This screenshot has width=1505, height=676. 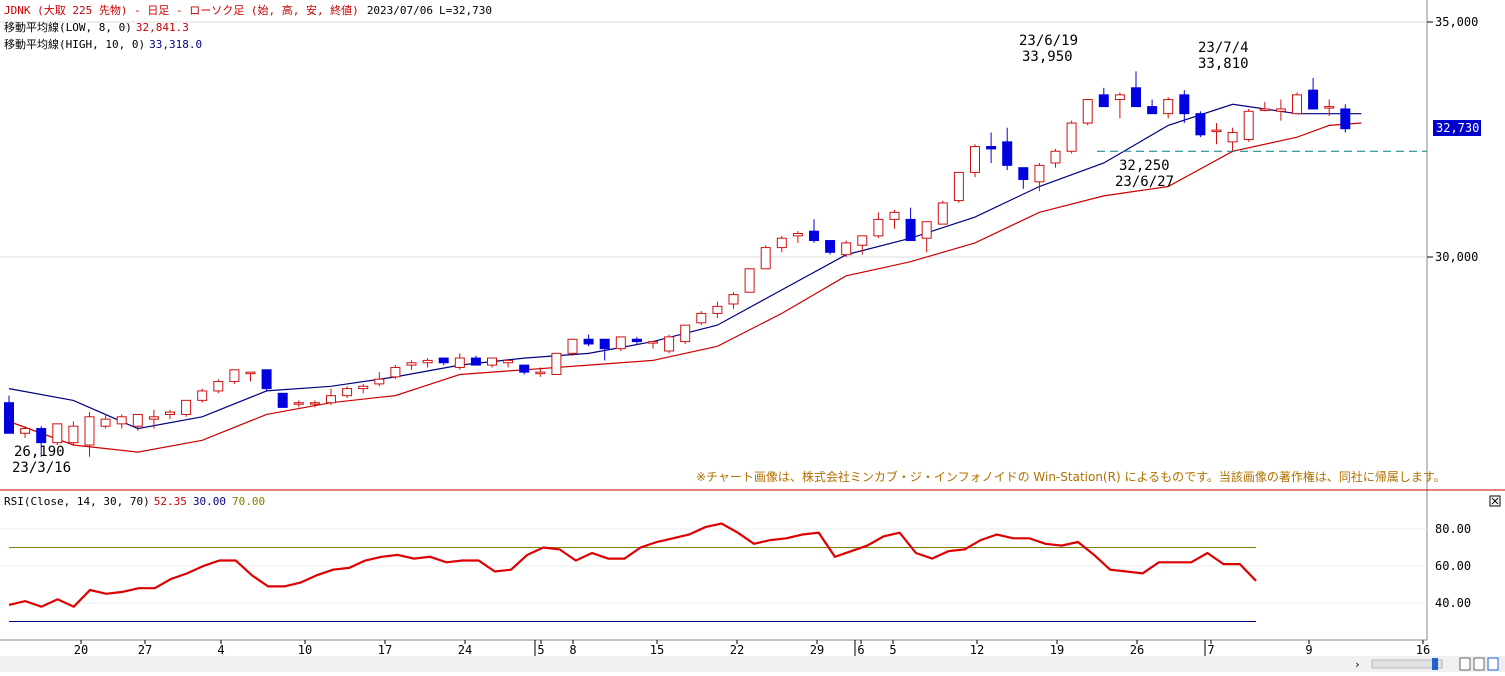 What do you see at coordinates (1493, 664) in the screenshot?
I see `fit-icon` at bounding box center [1493, 664].